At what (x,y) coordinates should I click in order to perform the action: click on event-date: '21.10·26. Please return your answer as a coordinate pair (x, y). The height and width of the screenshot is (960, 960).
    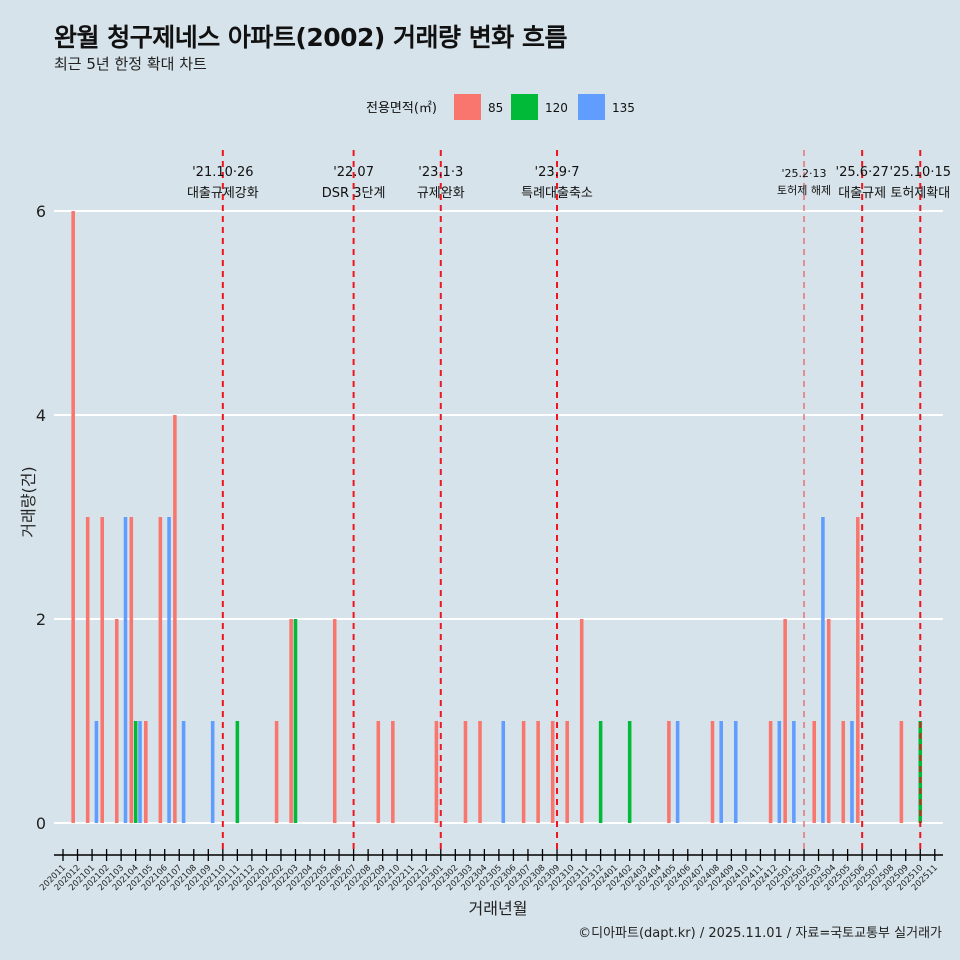
    Looking at the image, I should click on (222, 172).